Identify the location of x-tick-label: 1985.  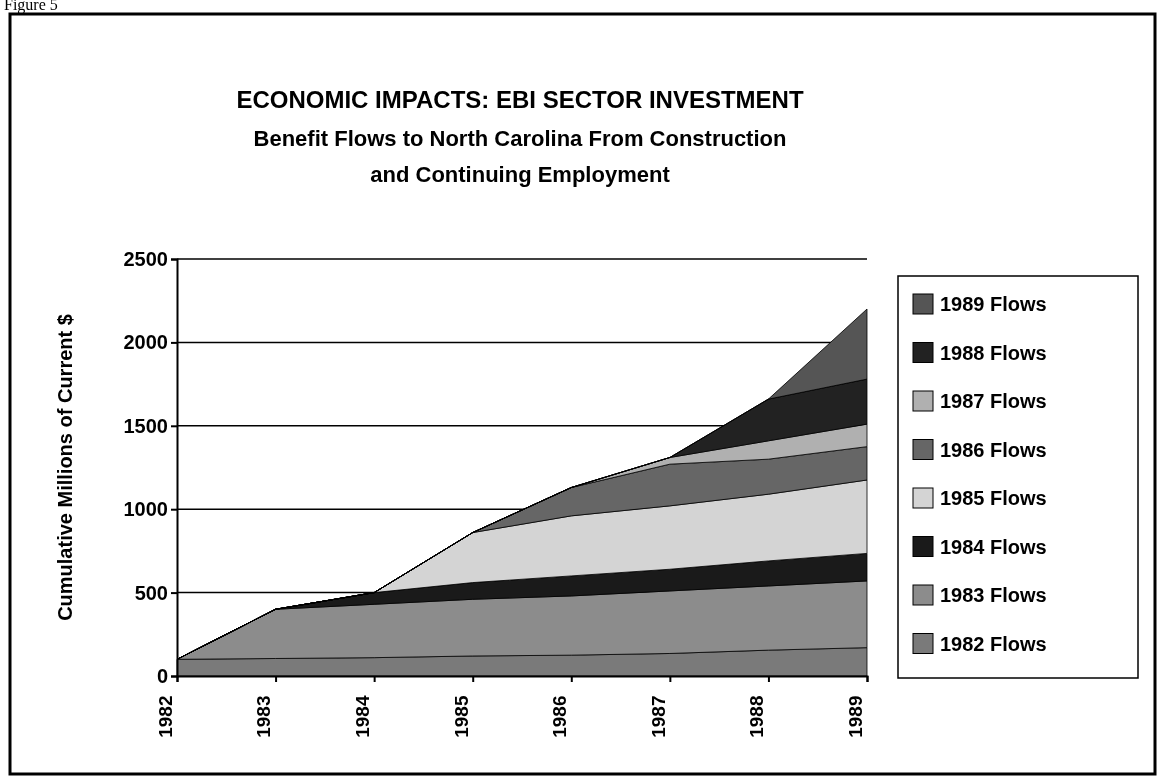
(461, 716).